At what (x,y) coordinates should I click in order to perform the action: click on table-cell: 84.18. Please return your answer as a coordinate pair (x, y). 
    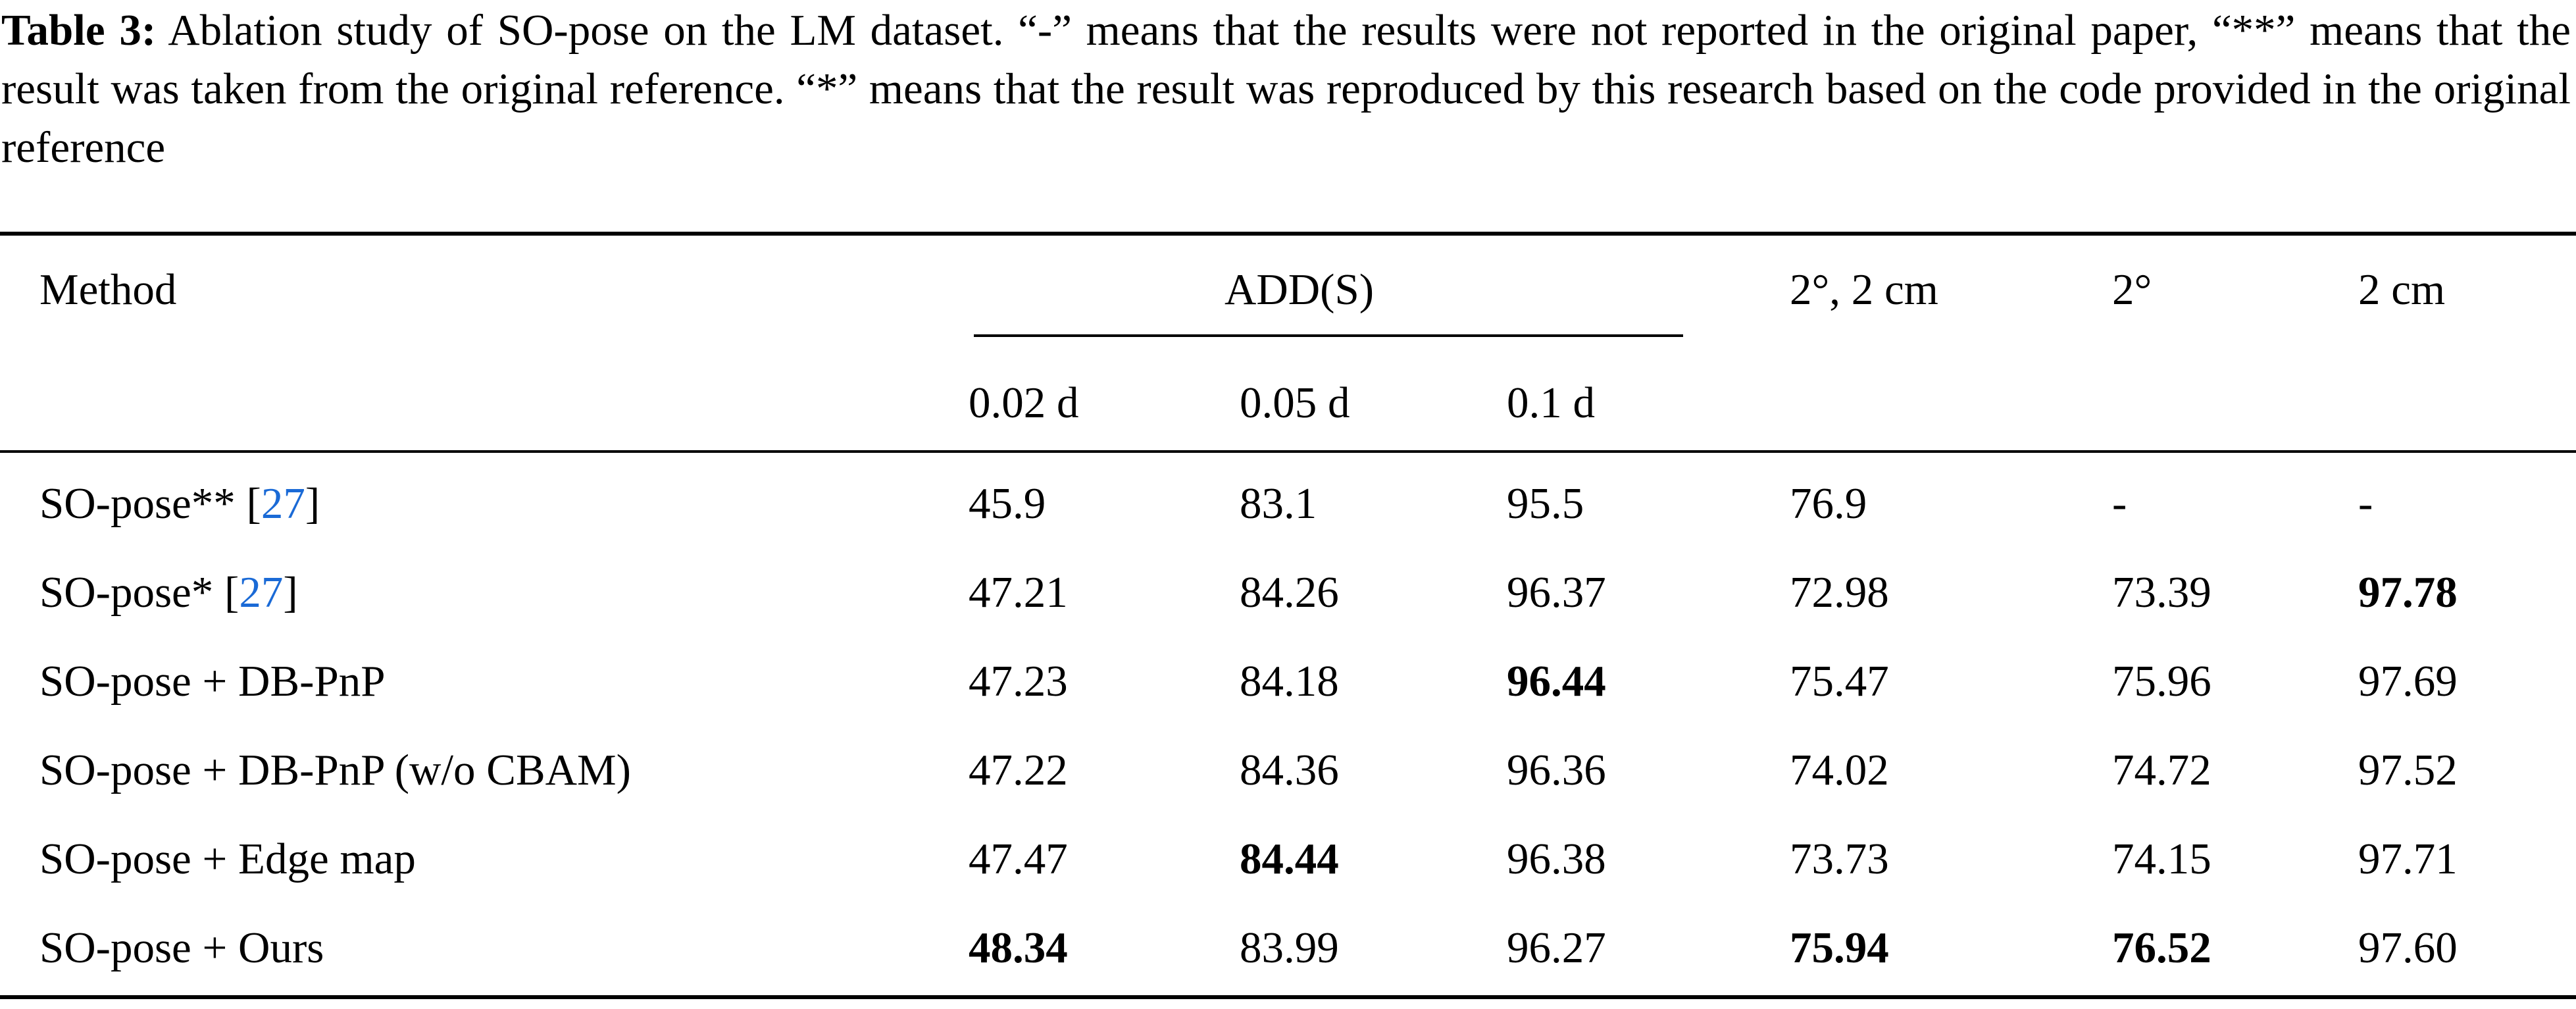
    Looking at the image, I should click on (1289, 682).